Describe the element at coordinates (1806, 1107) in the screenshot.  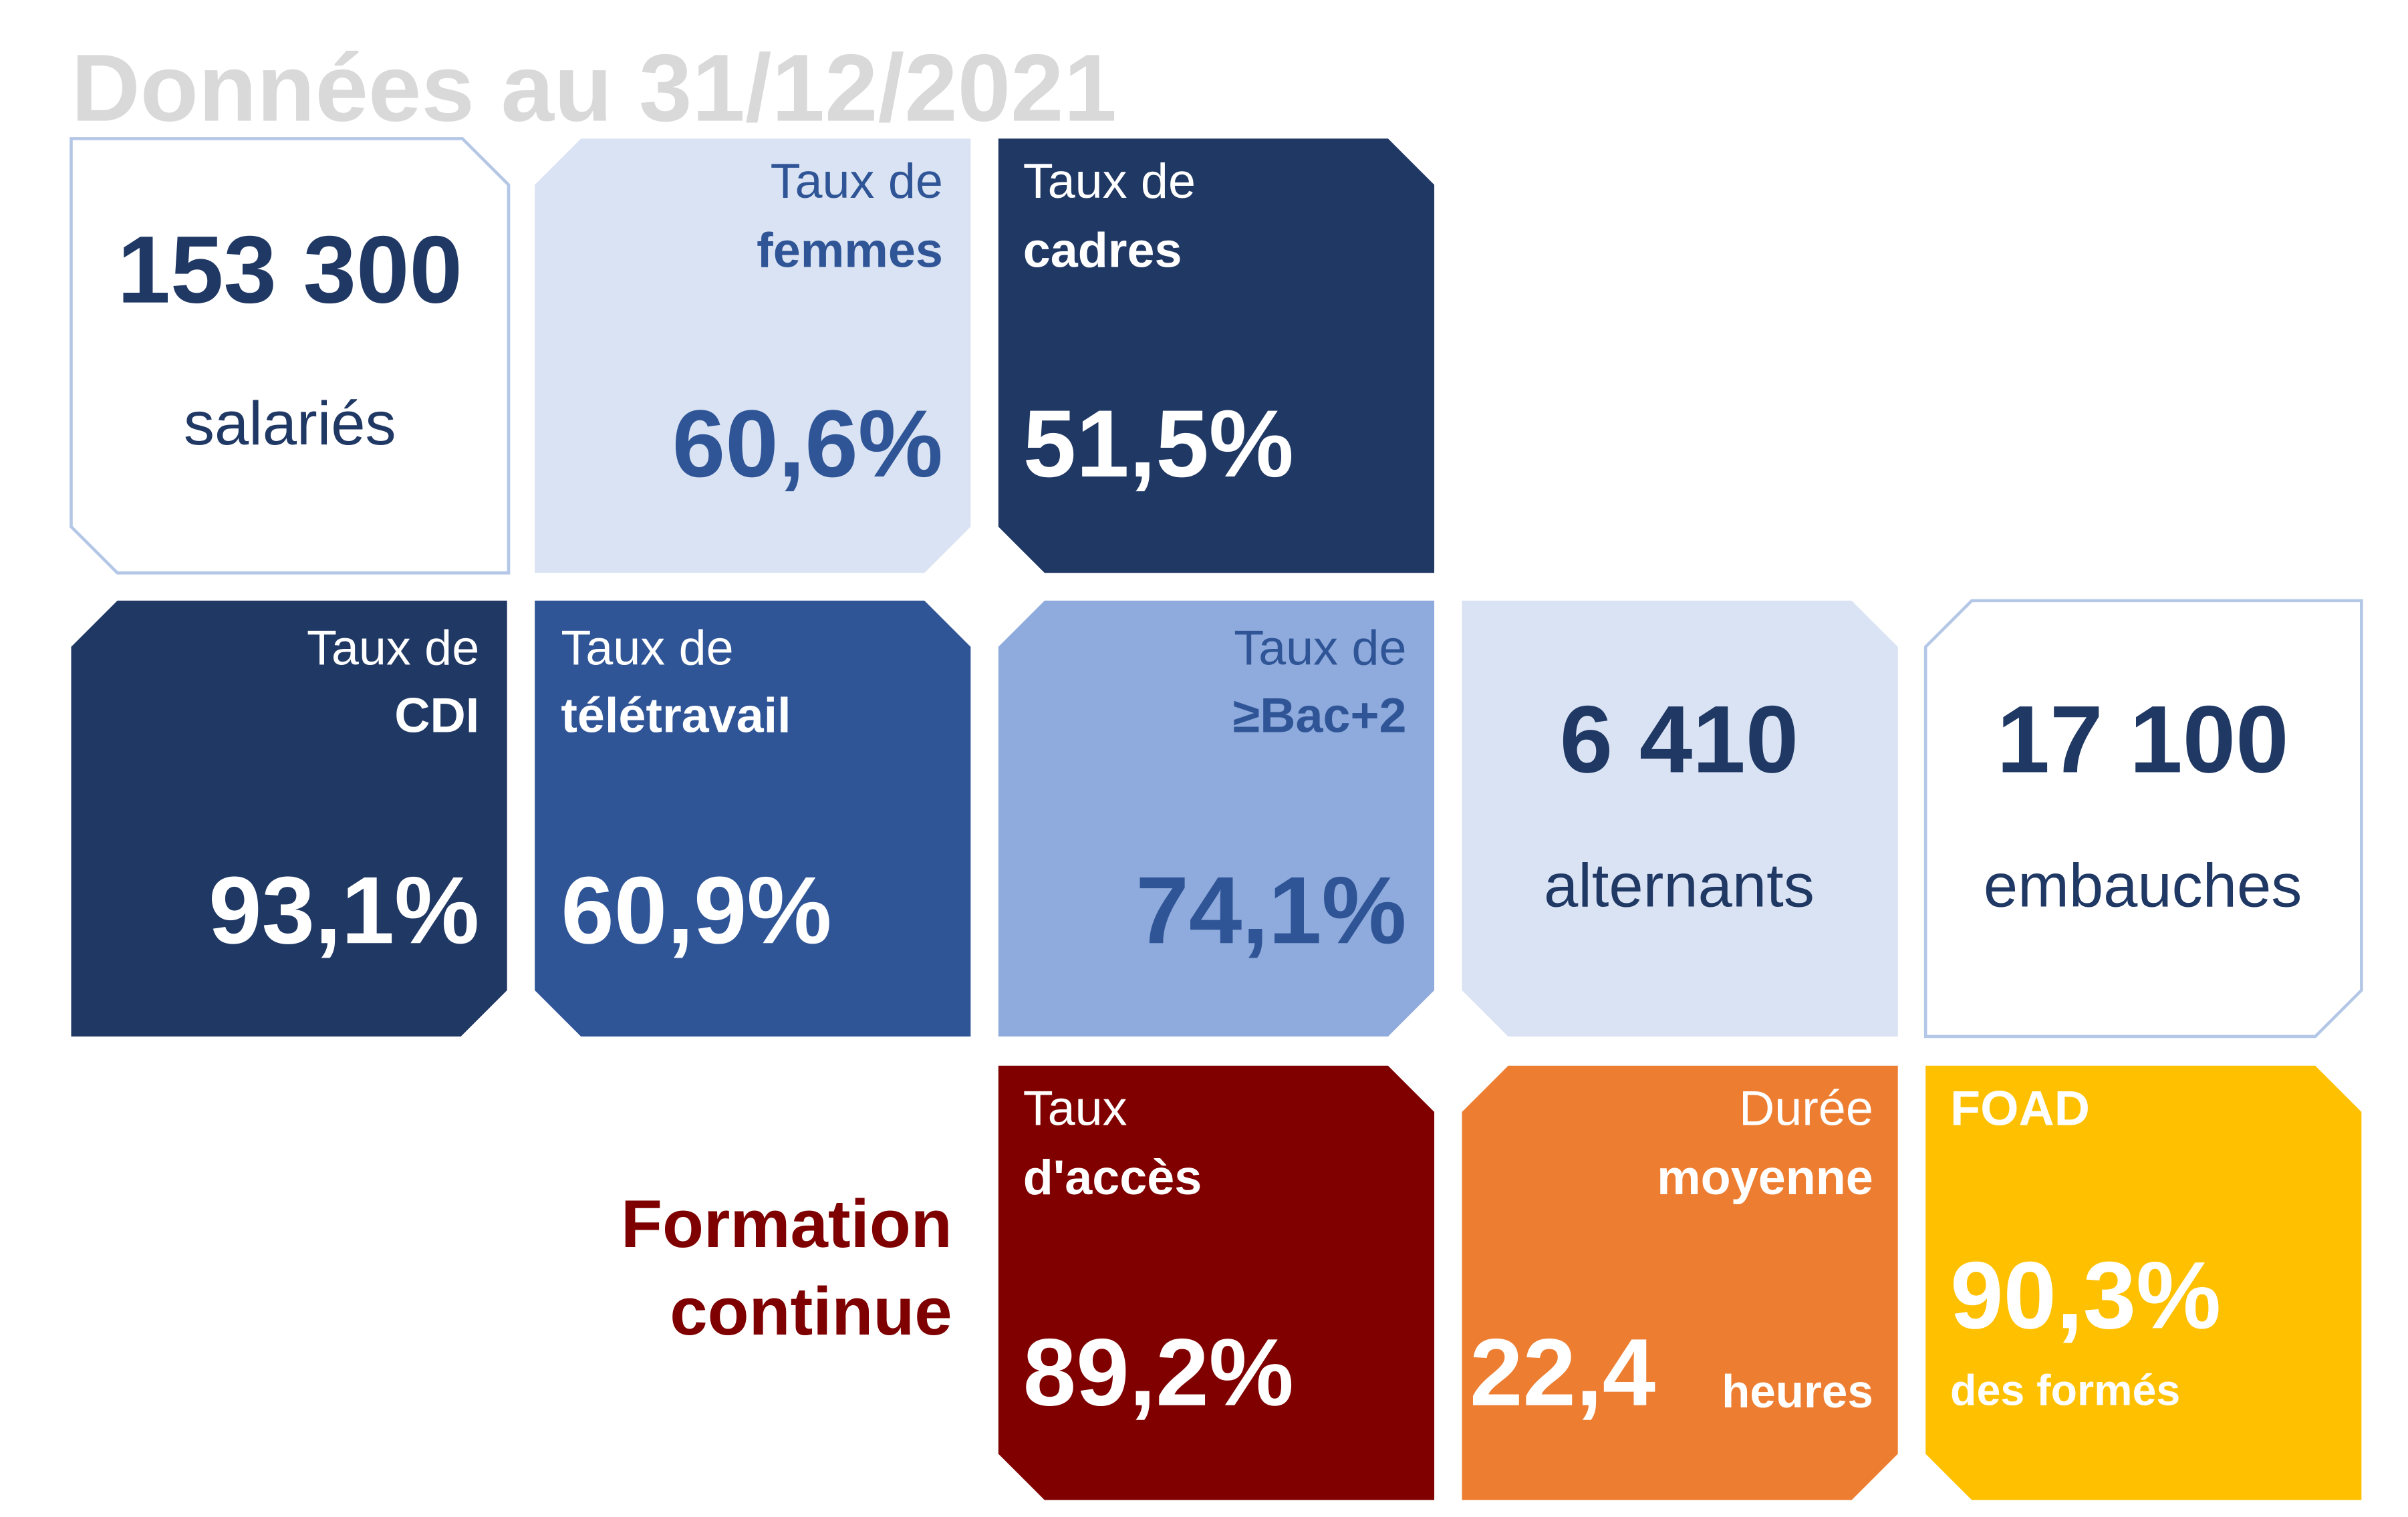
I see `tile-label: Durée` at that location.